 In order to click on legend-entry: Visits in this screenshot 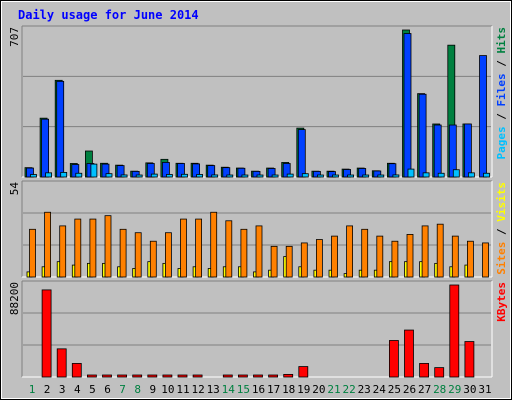, I will do `click(501, 202)`.